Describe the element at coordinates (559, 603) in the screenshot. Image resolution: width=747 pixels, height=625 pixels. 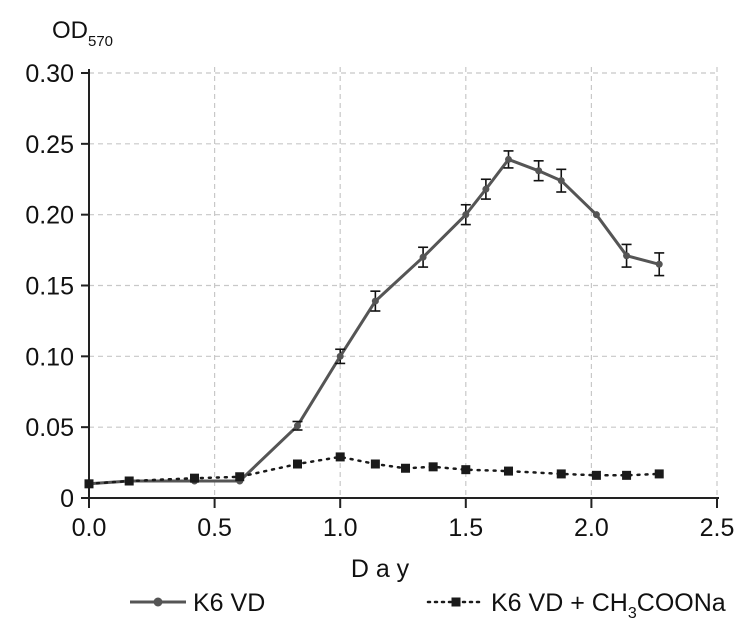
I see `legend-label-main: K6 VD + CH` at that location.